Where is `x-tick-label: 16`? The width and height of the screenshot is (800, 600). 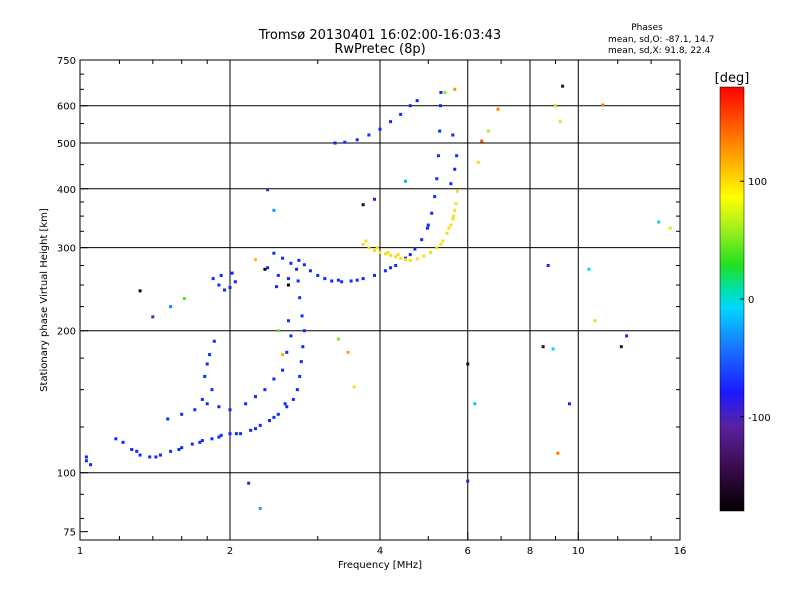
x-tick-label: 16 is located at coordinates (680, 551).